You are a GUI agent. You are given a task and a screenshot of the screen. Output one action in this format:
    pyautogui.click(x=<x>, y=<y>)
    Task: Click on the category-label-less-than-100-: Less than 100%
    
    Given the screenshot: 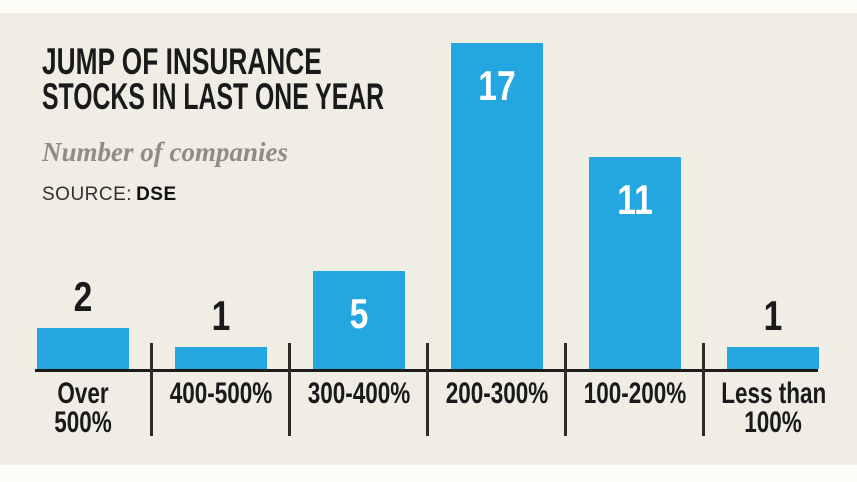 What is the action you would take?
    pyautogui.click(x=773, y=408)
    